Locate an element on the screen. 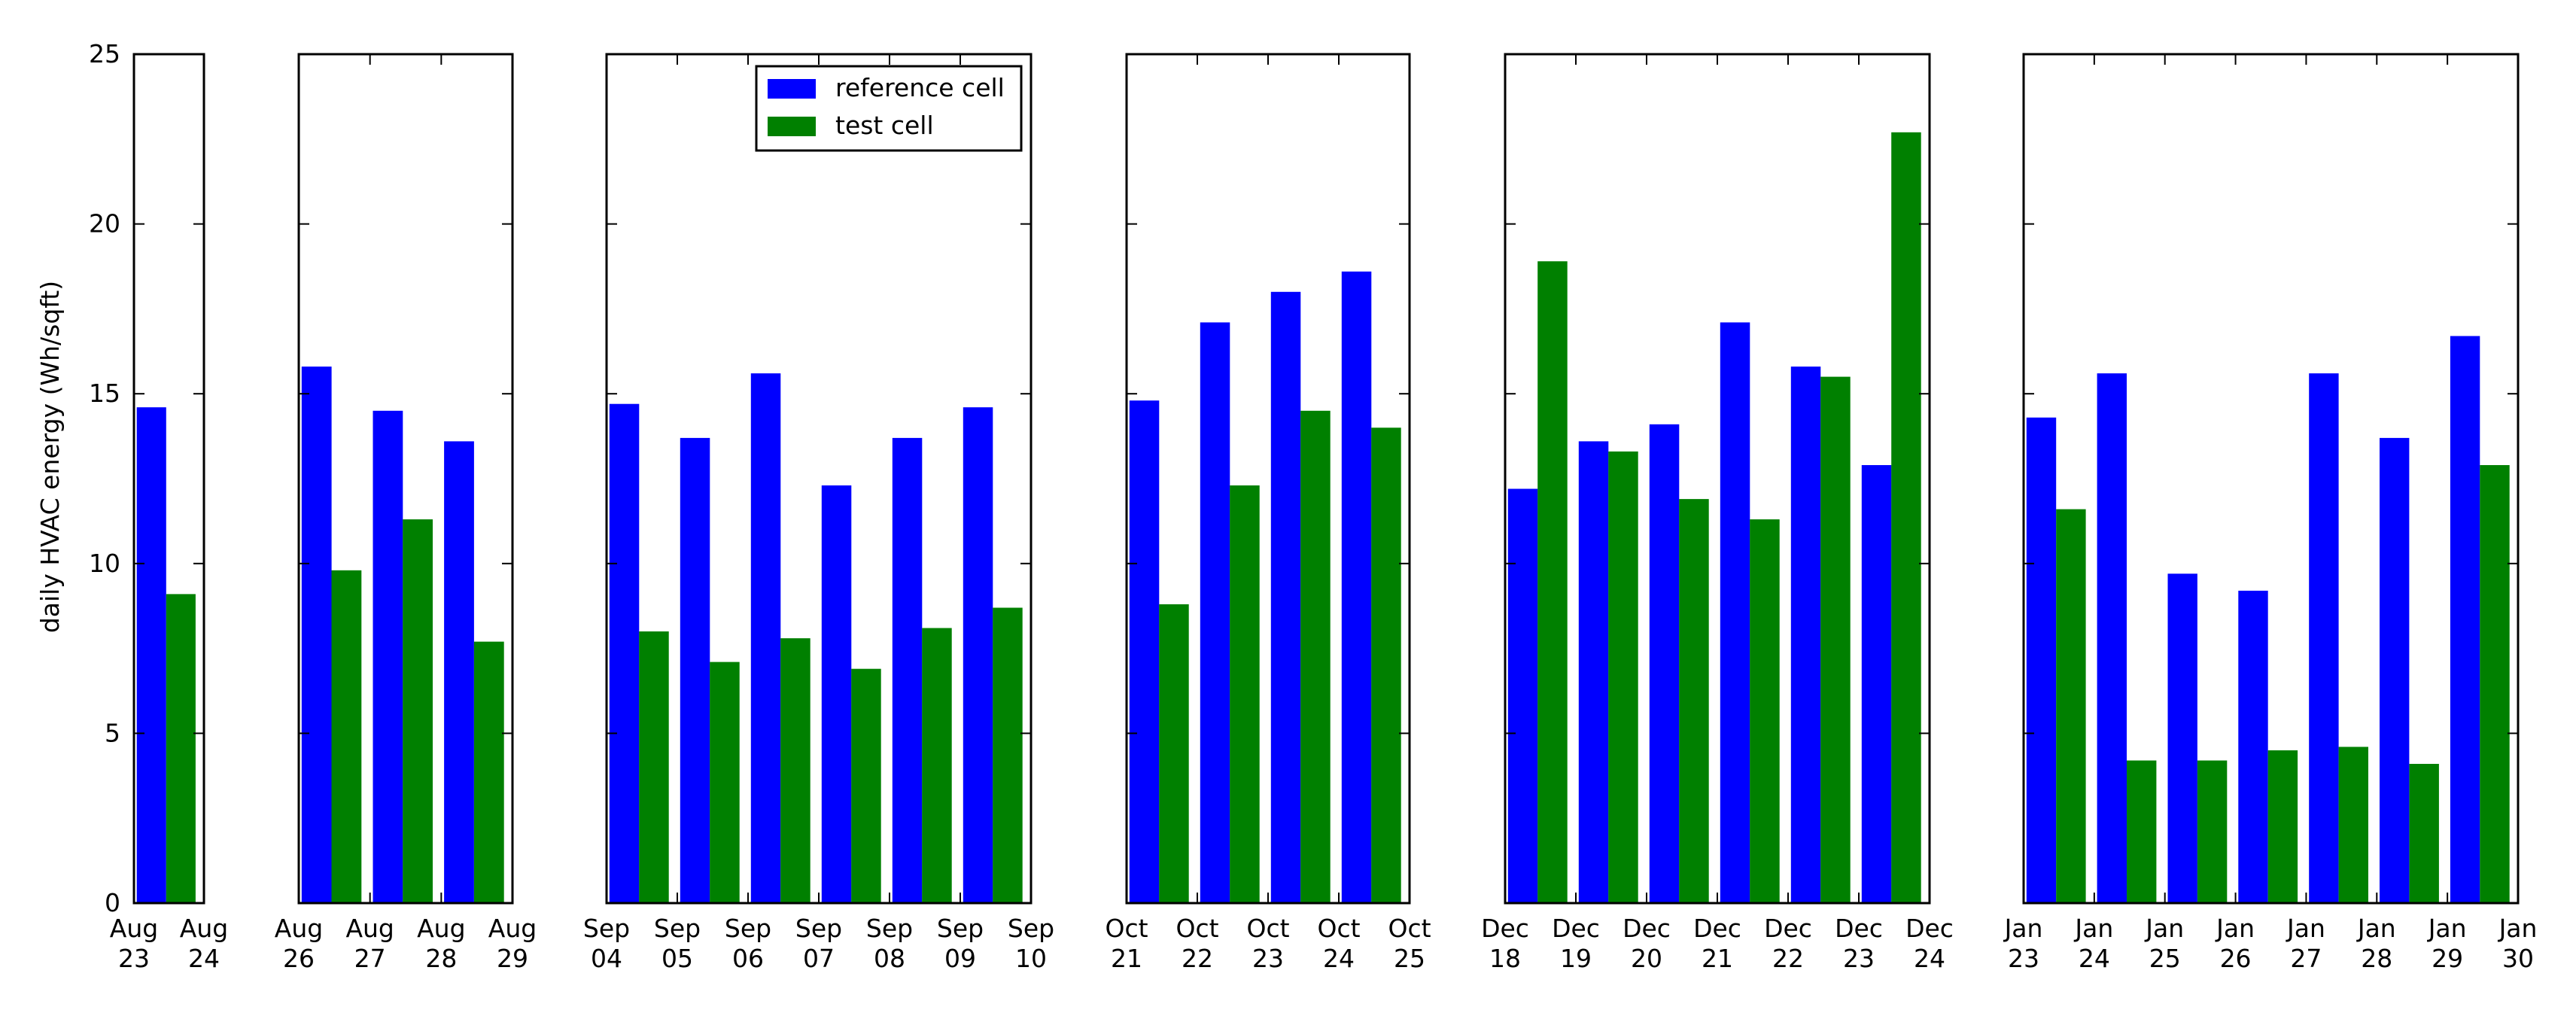 This screenshot has width=2576, height=1019. x-tick-label-day: 30 is located at coordinates (2518, 958).